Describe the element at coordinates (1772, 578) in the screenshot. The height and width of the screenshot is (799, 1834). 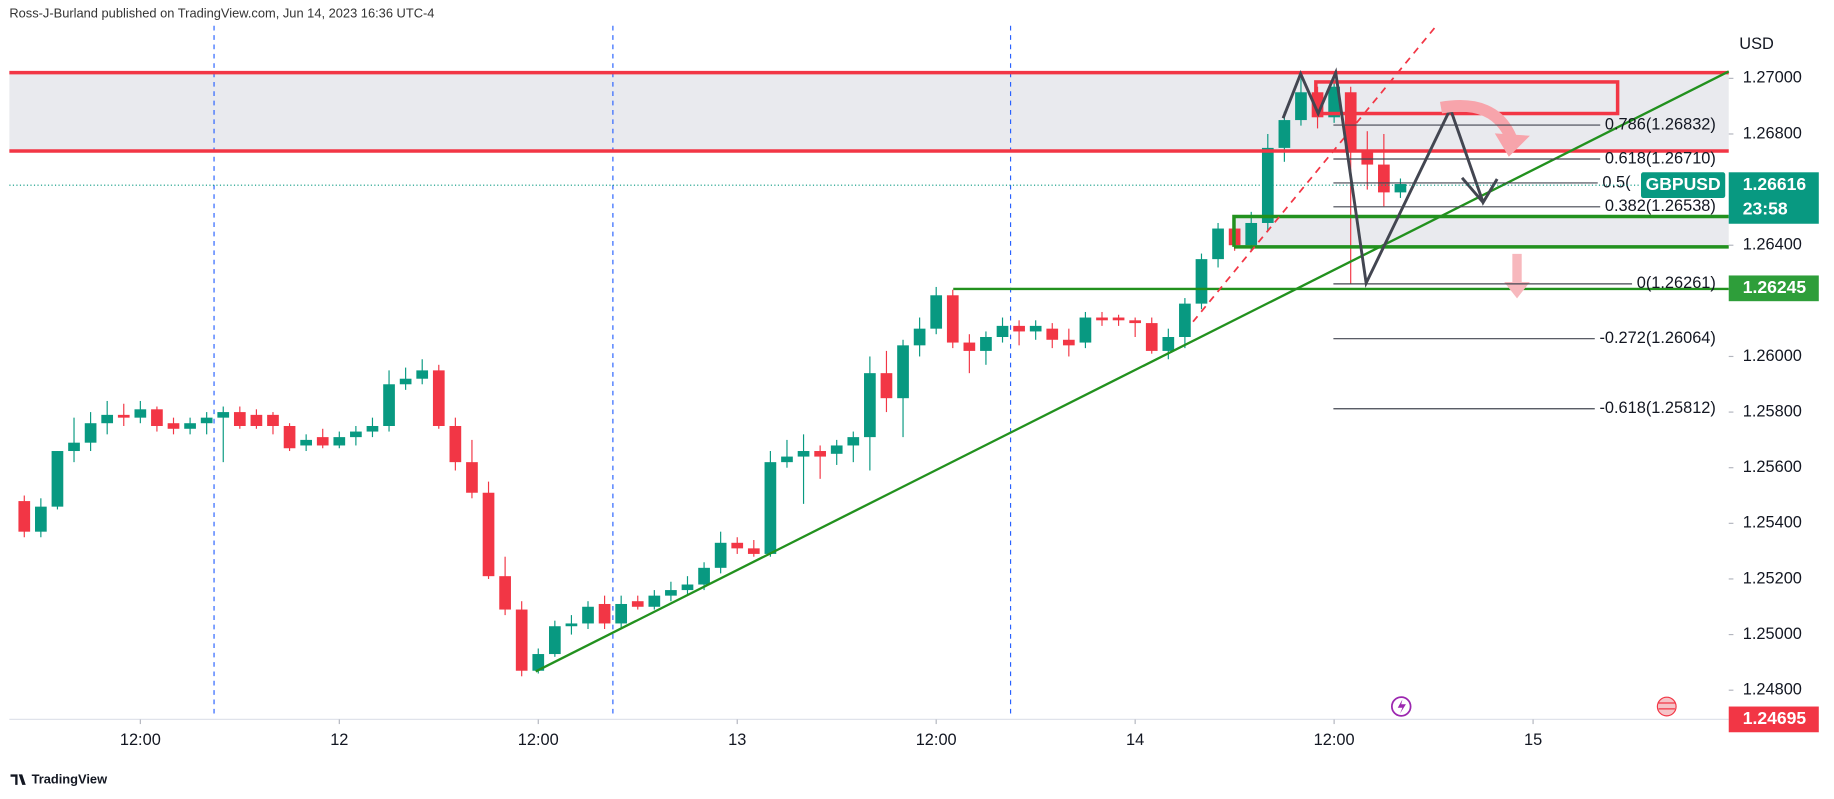
I see `y-tick-label: 1.25200` at that location.